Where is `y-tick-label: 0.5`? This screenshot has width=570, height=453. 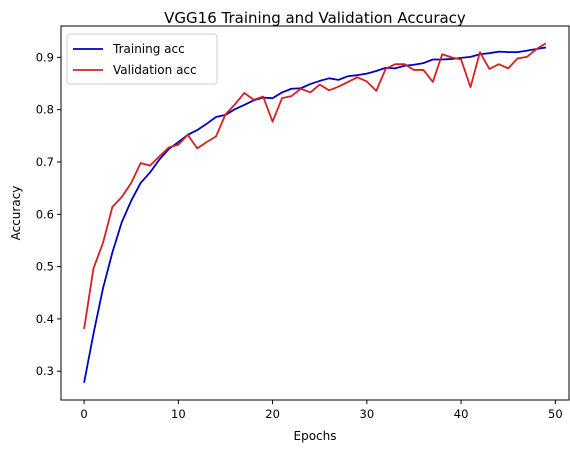 y-tick-label: 0.5 is located at coordinates (45, 267).